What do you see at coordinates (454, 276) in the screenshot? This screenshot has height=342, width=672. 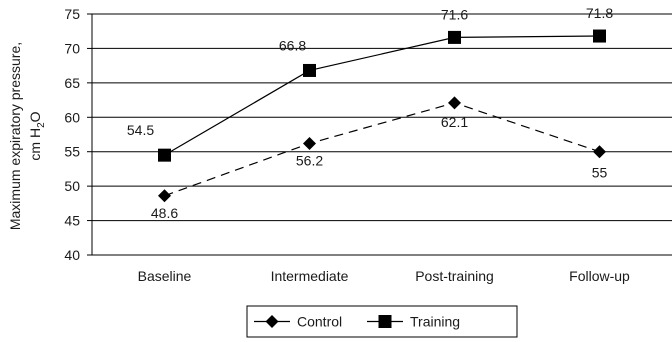 I see `x-tick-label: Post-training` at bounding box center [454, 276].